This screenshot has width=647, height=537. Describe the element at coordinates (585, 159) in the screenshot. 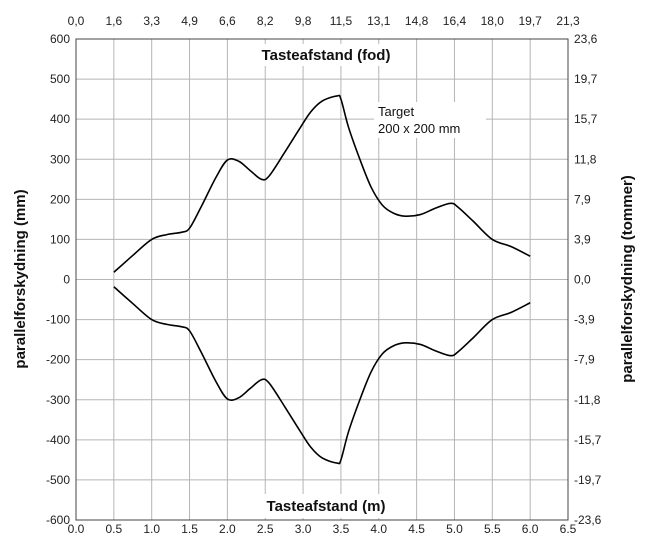

I see `y-tick-label-right: 11,8` at that location.